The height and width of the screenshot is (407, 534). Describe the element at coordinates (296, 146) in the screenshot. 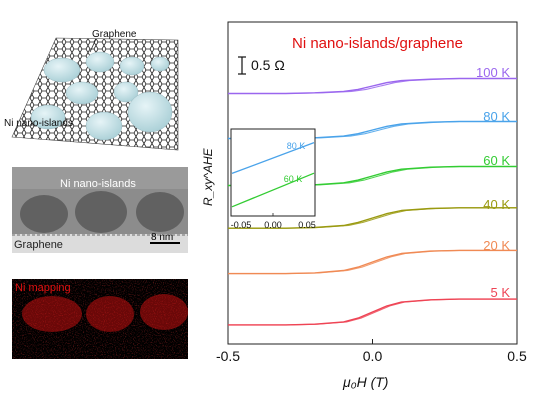

I see `inset-label-80k: 80 K` at that location.